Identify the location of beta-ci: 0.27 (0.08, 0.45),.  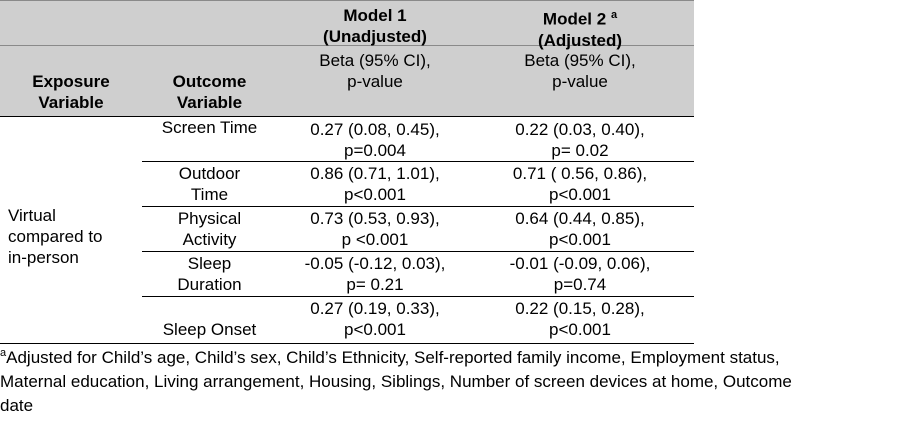
(375, 129).